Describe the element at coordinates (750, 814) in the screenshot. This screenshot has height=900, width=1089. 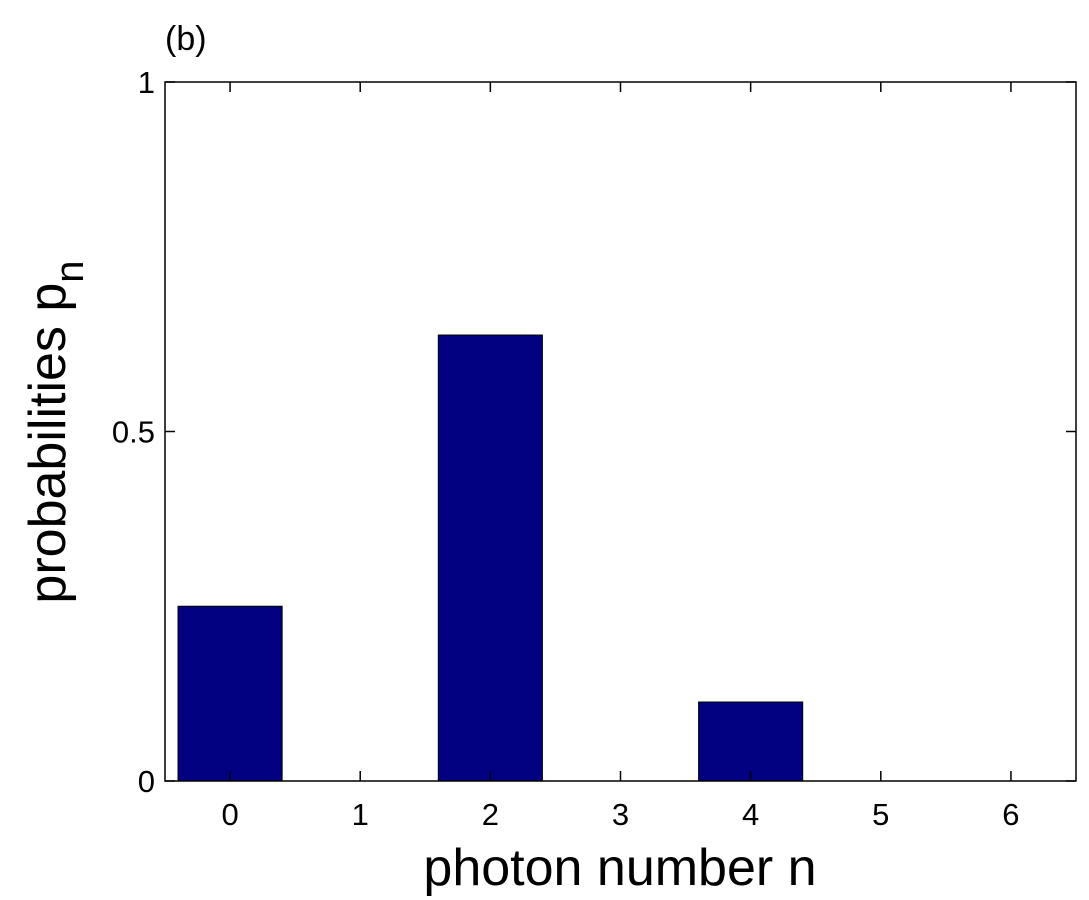
I see `x-tick-label: 4` at that location.